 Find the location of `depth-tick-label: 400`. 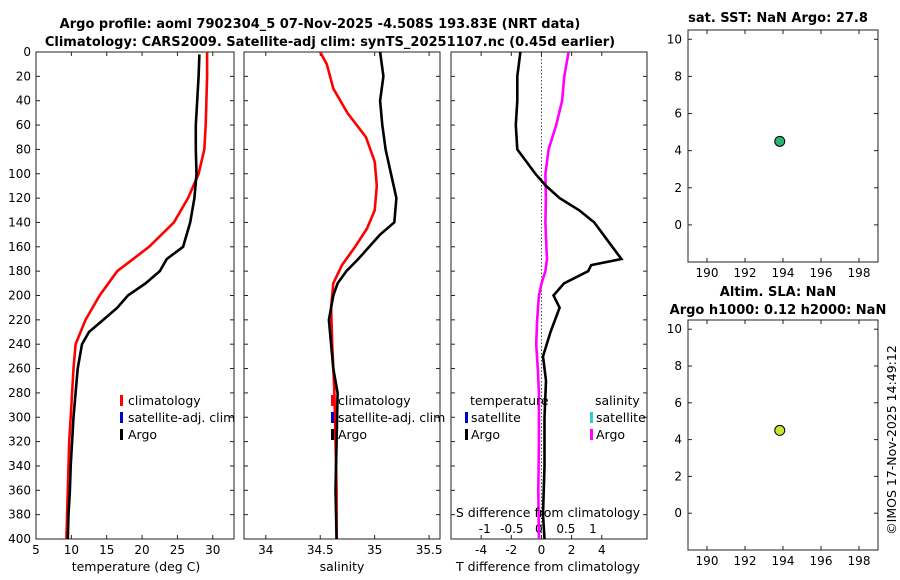

depth-tick-label: 400 is located at coordinates (19, 539).